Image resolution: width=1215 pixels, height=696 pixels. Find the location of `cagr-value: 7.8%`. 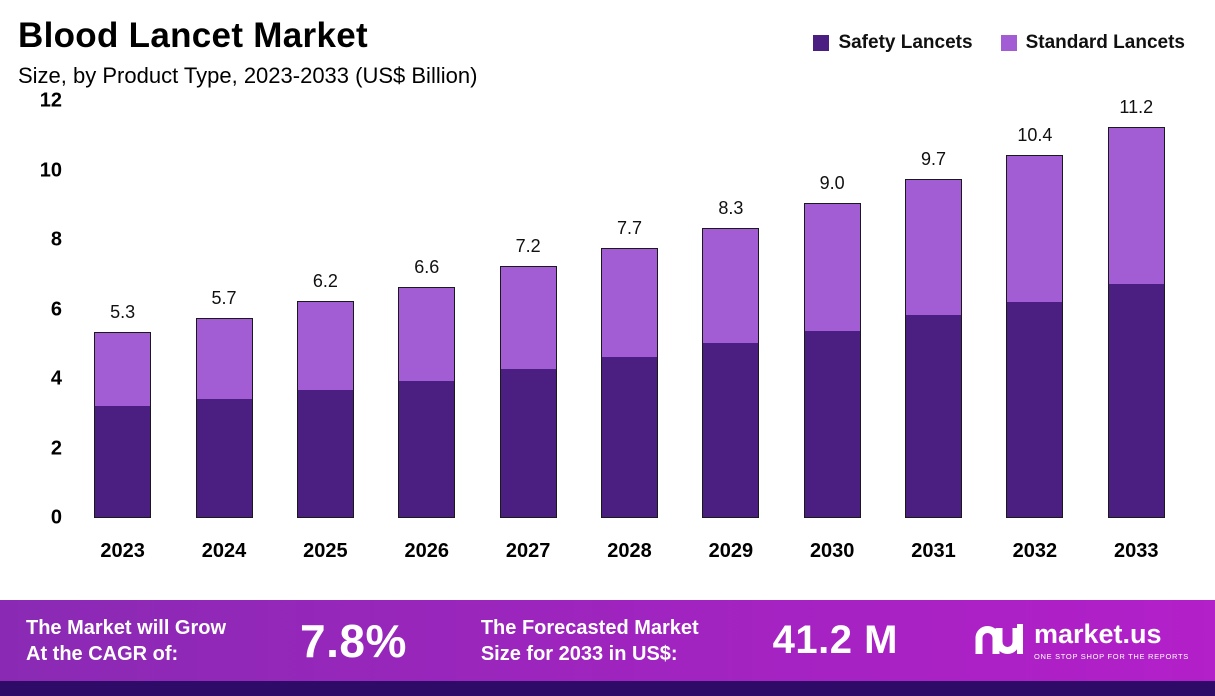

cagr-value: 7.8% is located at coordinates (353, 640).